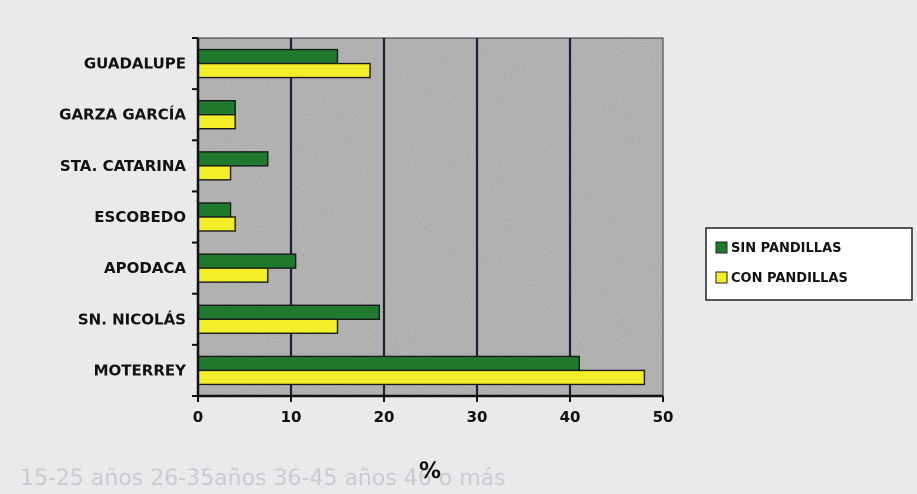  Describe the element at coordinates (384, 417) in the screenshot. I see `x-tick-label: 20` at that location.